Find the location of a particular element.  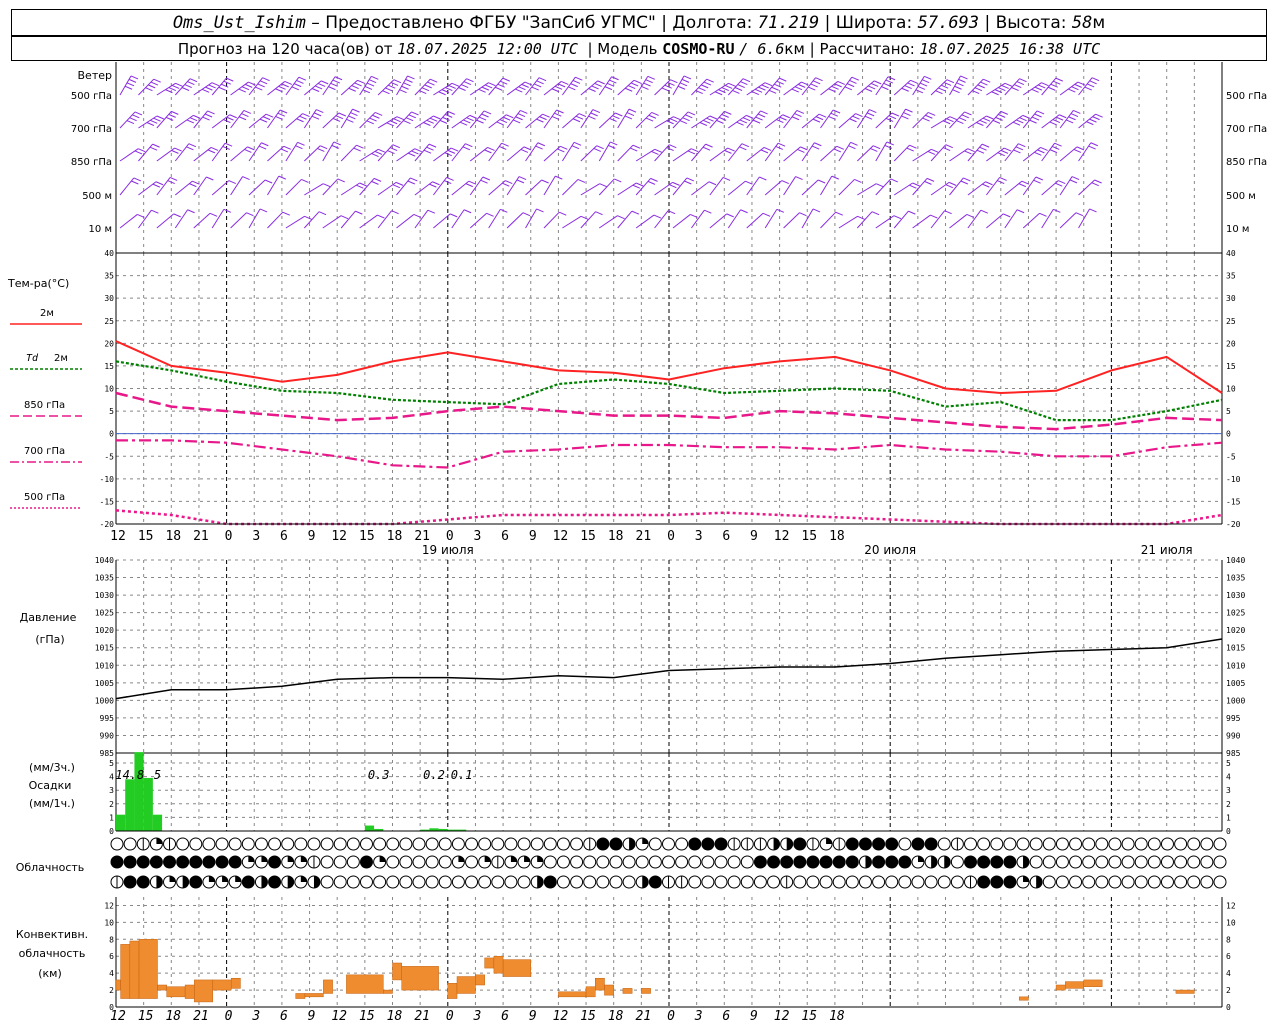

convective-bar is located at coordinates (134, 969).